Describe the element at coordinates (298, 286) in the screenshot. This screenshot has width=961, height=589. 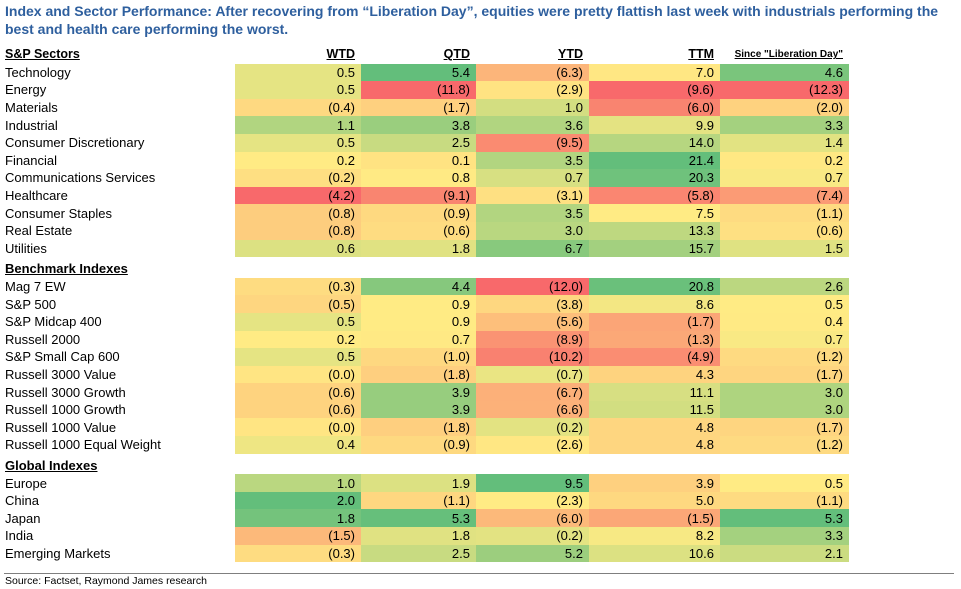
I see `data-cell: (0.3)` at that location.